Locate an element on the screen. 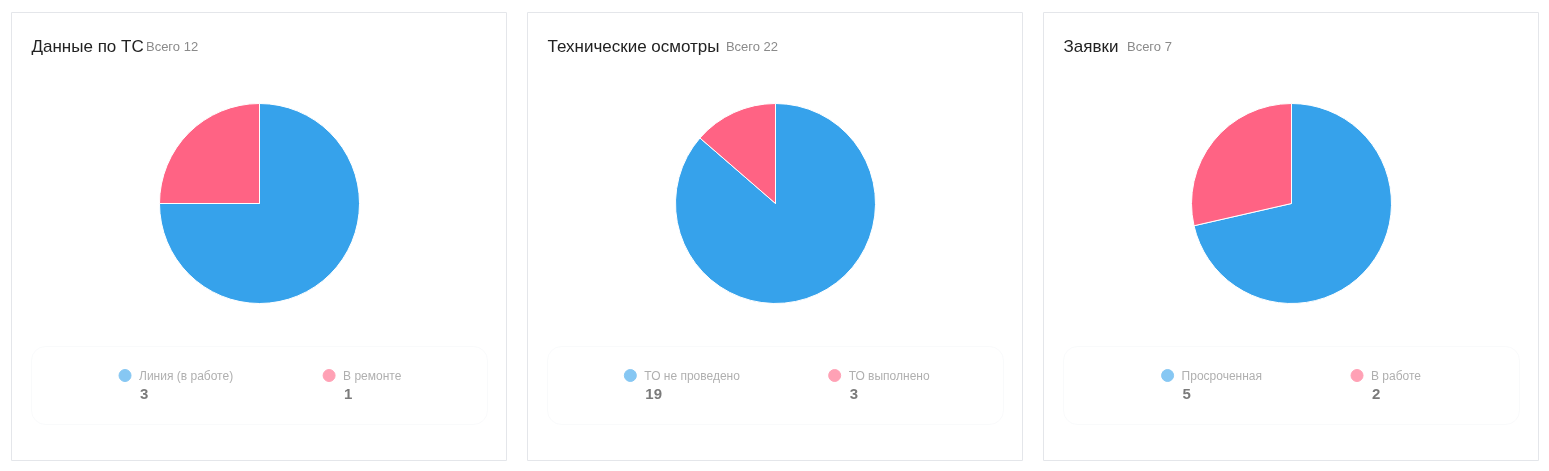 The width and height of the screenshot is (1549, 471). chart-title: Технические осмотры is located at coordinates (633, 46).